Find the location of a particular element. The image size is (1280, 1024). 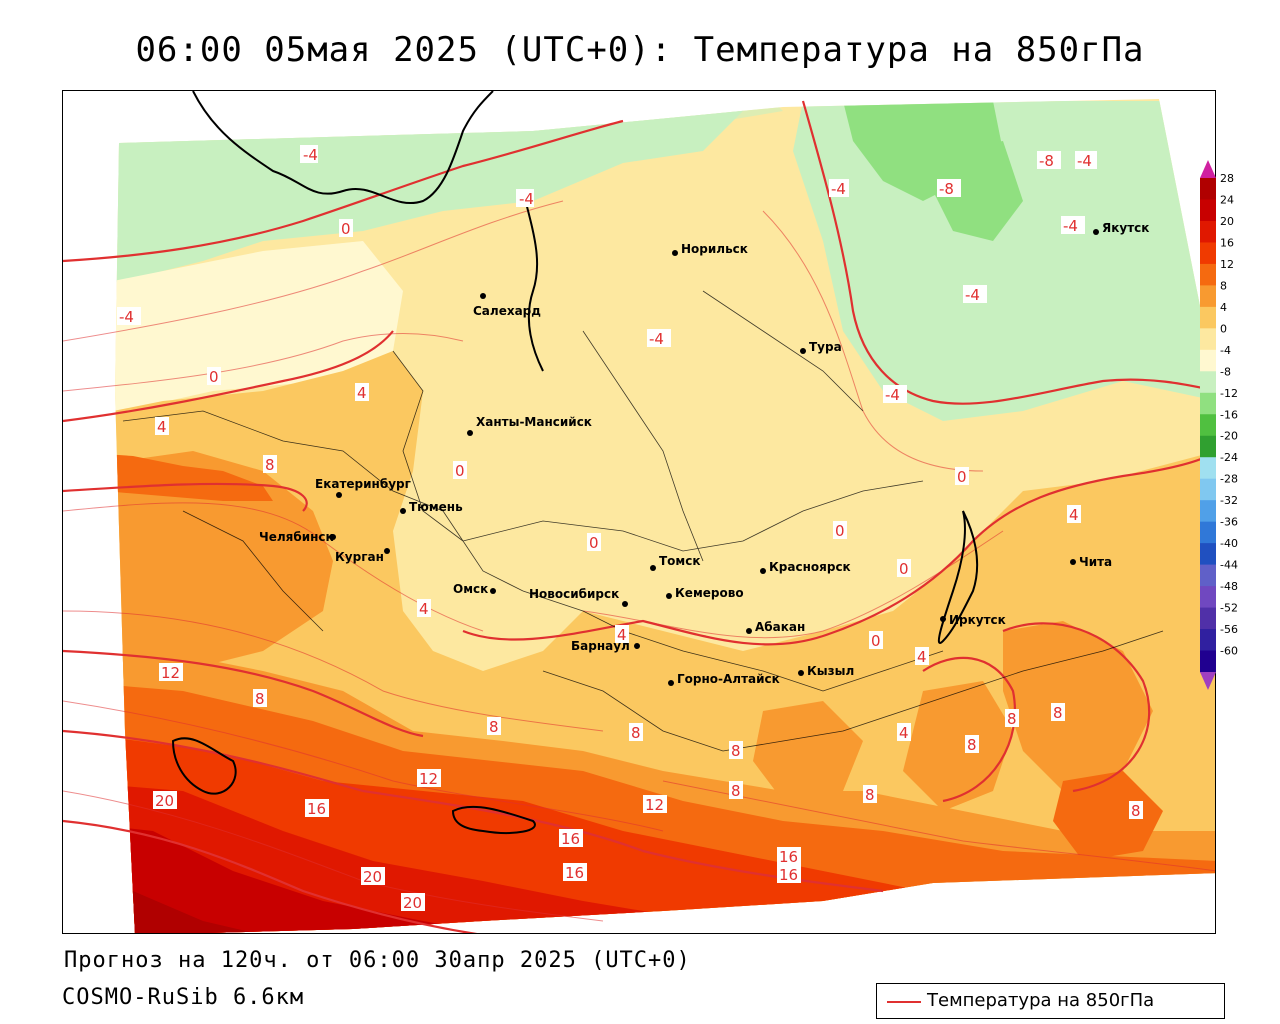

city-ekaterinburg: Екатеринбург is located at coordinates (363, 487).